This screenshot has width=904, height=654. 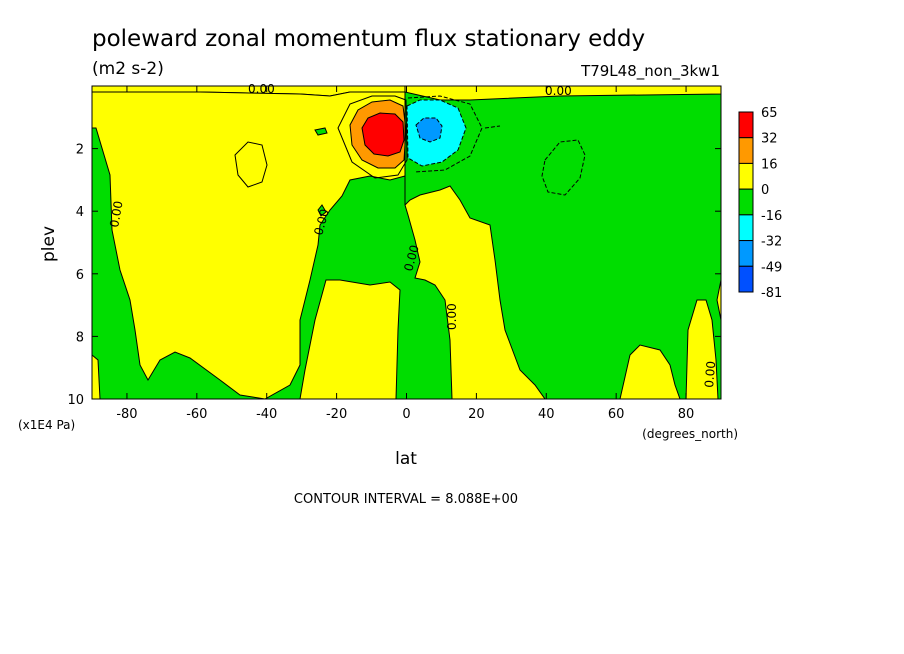 I want to click on x-tick-label: 0, so click(x=406, y=414).